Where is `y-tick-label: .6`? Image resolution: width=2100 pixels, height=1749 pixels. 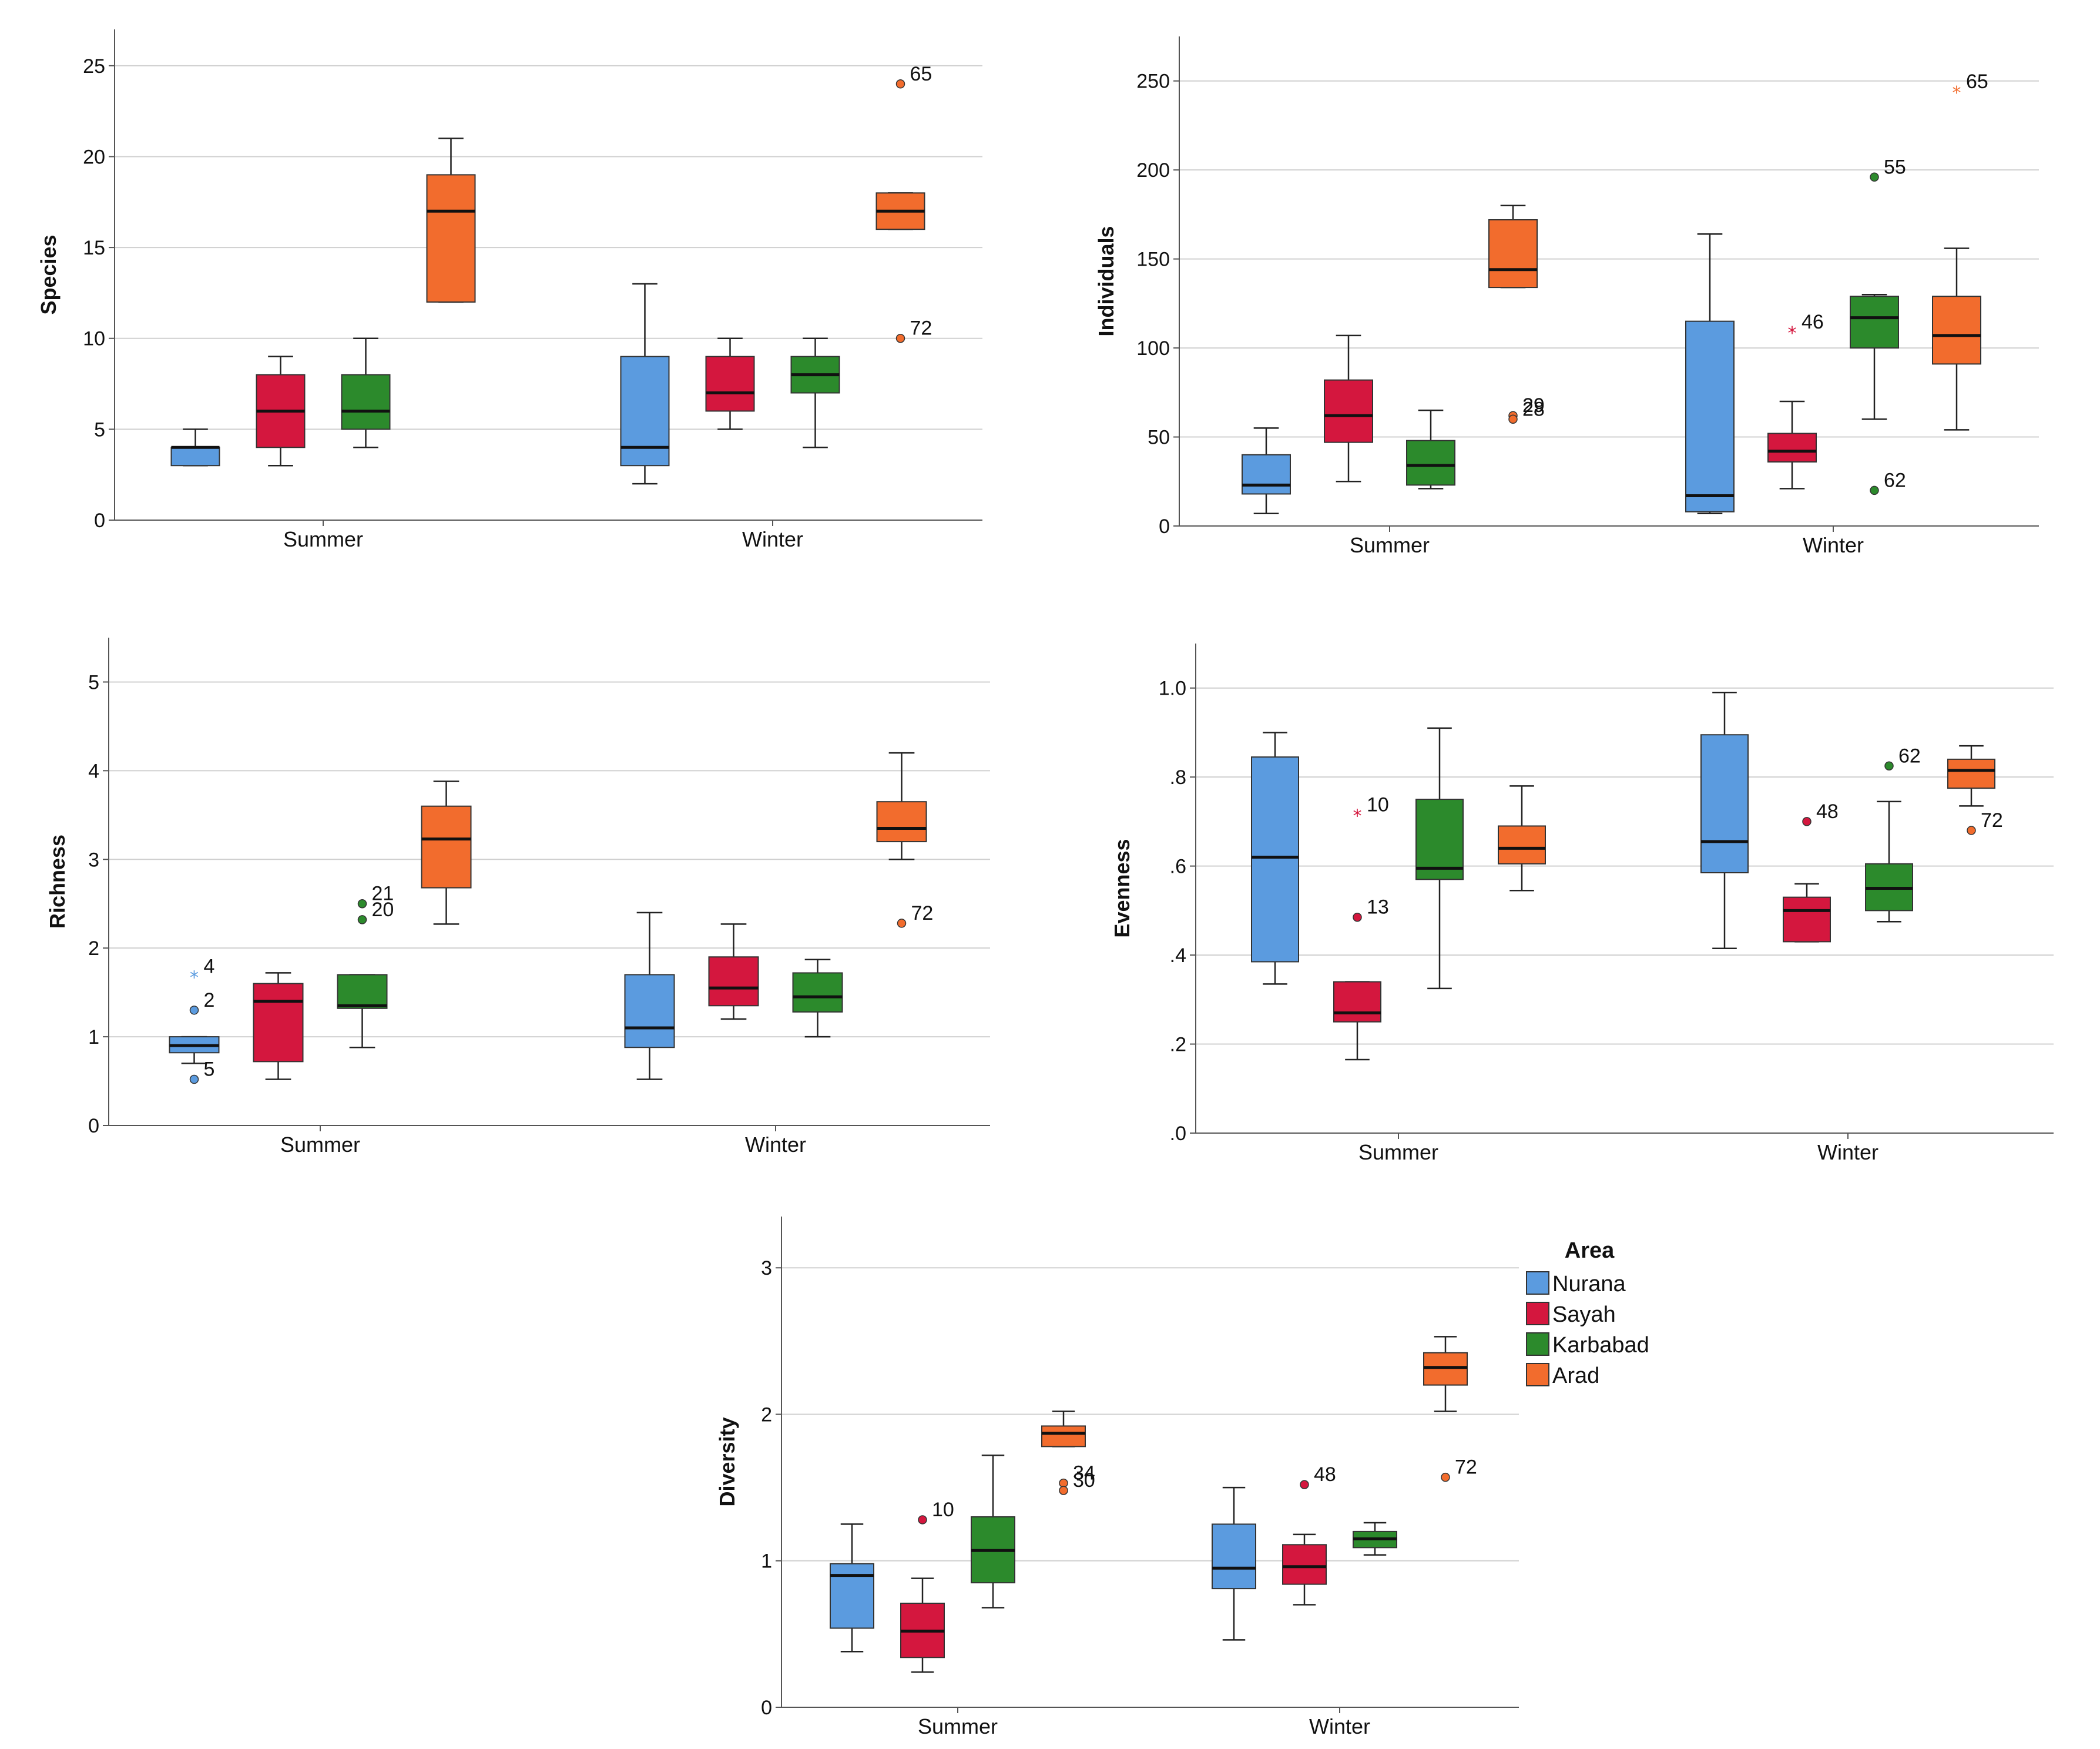
y-tick-label: .6 is located at coordinates (1178, 867).